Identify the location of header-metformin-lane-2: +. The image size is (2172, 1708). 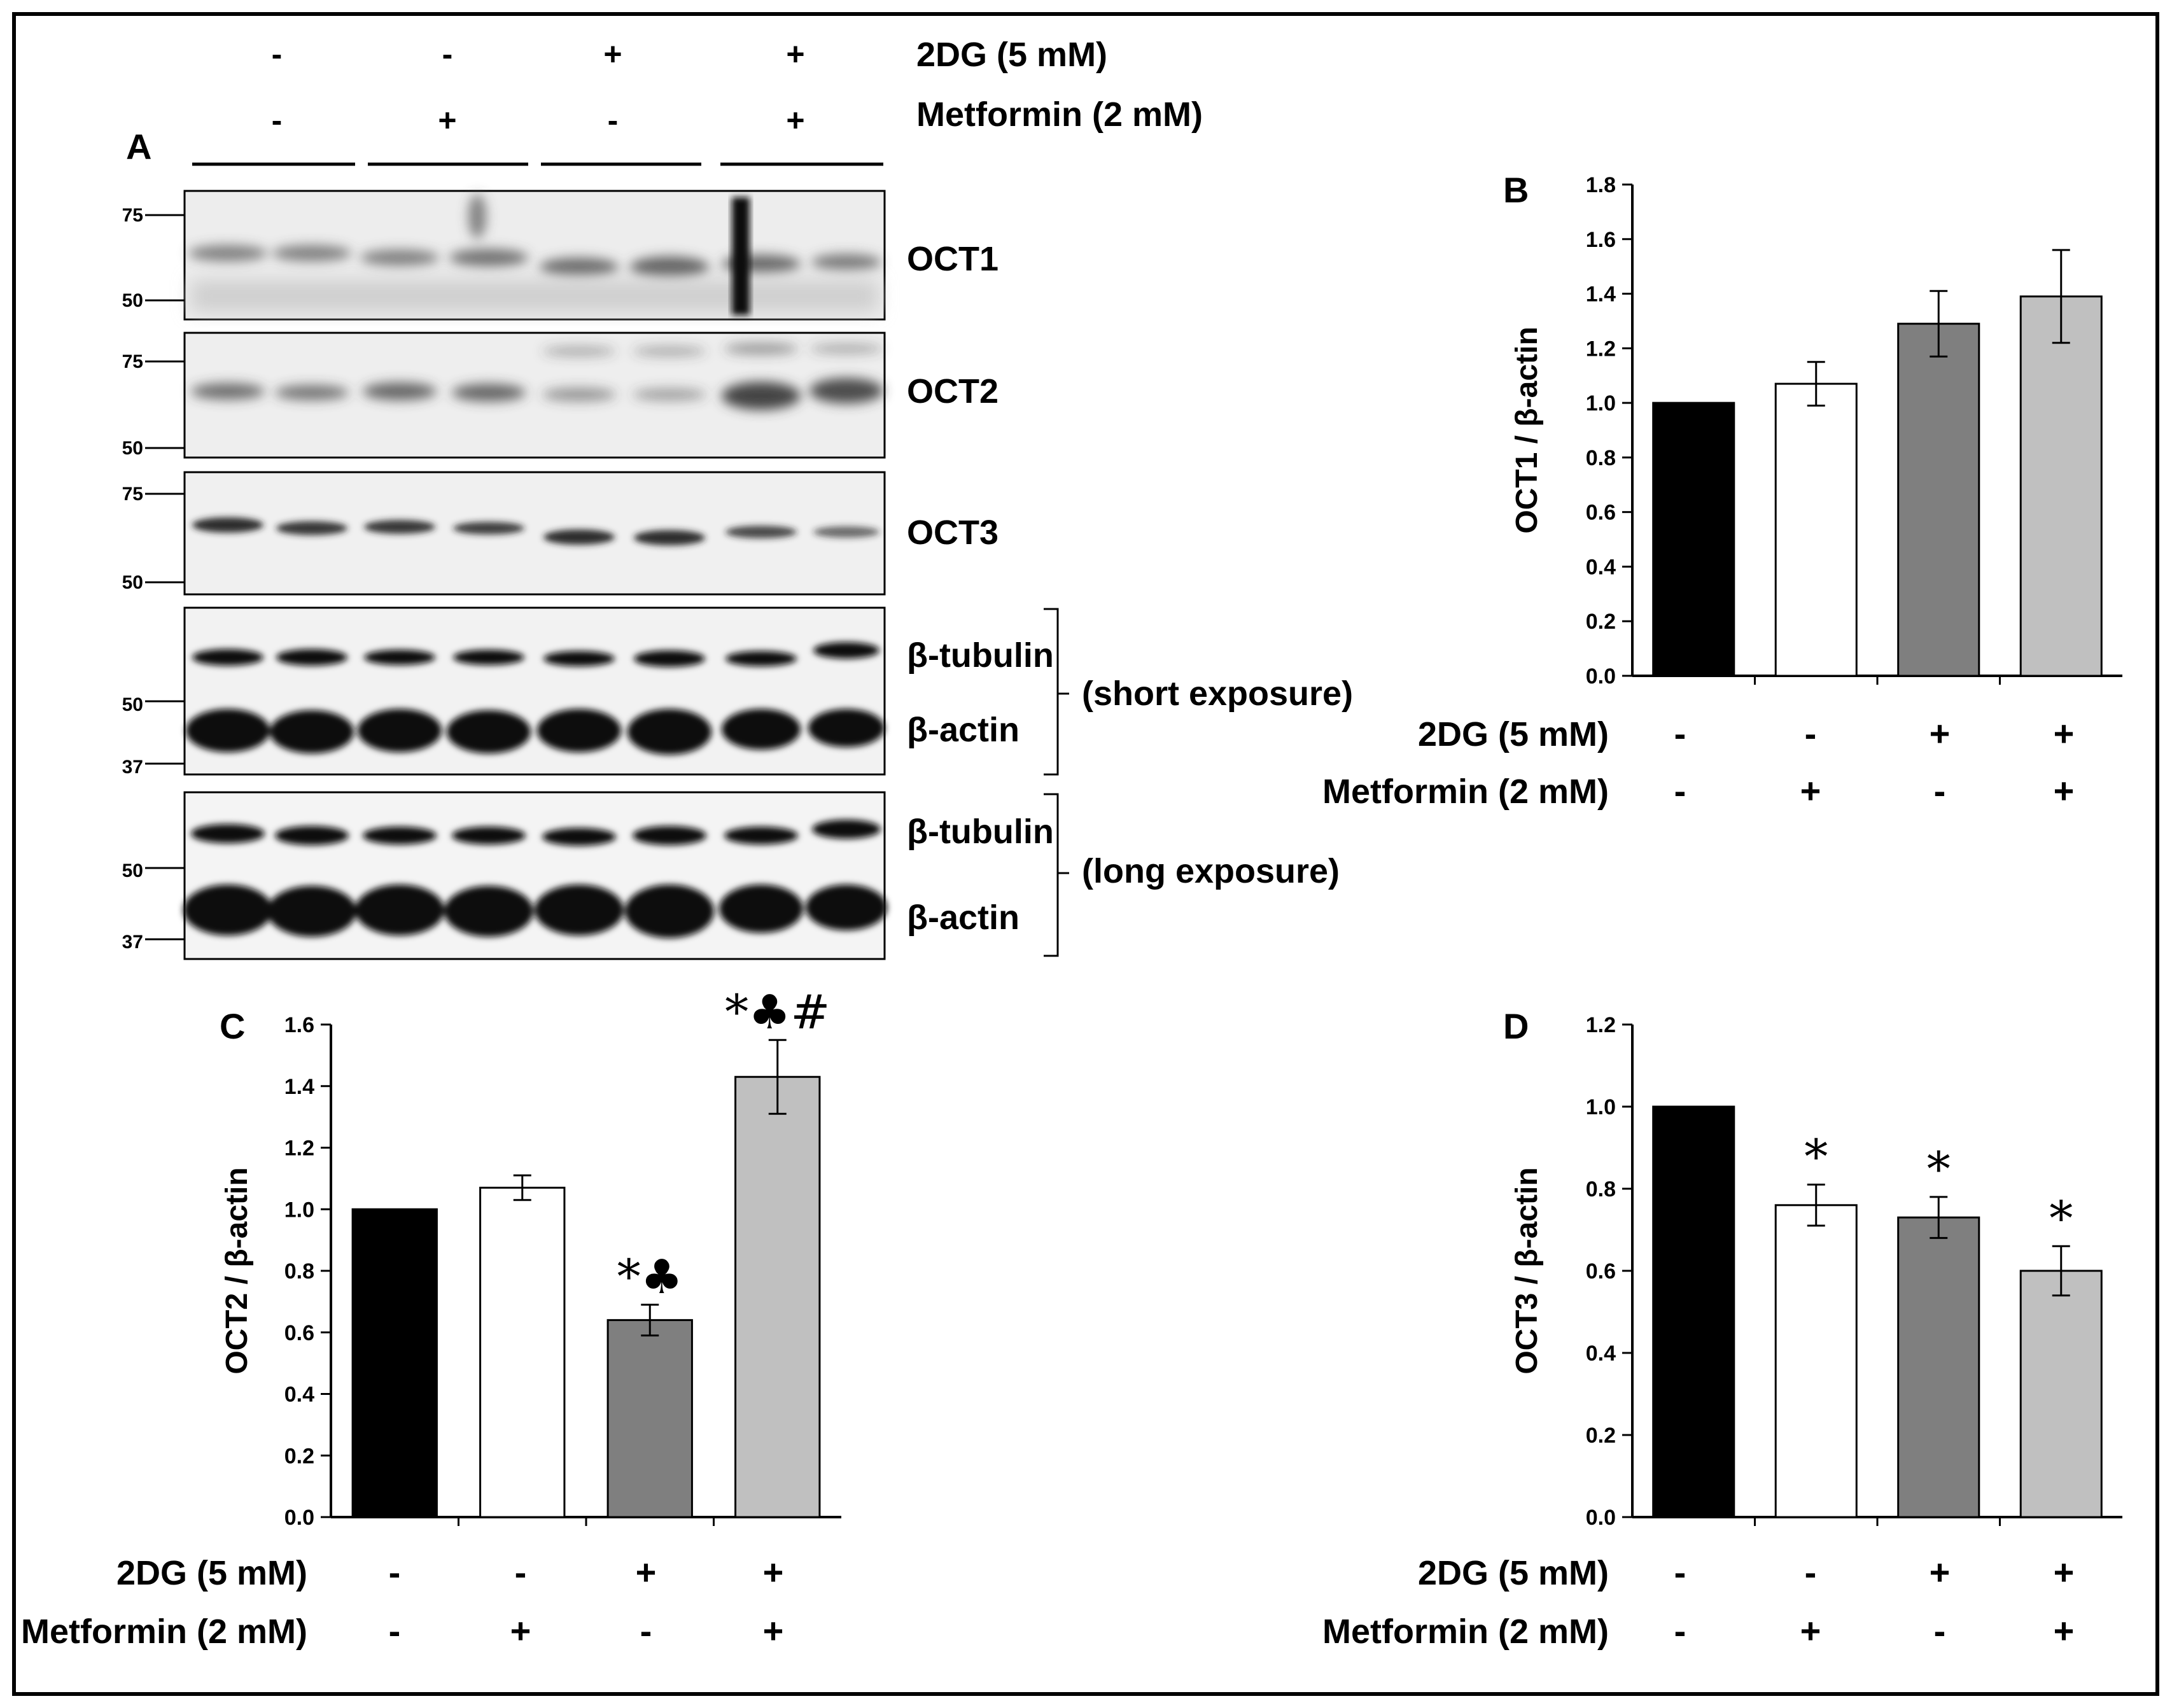
(447, 120).